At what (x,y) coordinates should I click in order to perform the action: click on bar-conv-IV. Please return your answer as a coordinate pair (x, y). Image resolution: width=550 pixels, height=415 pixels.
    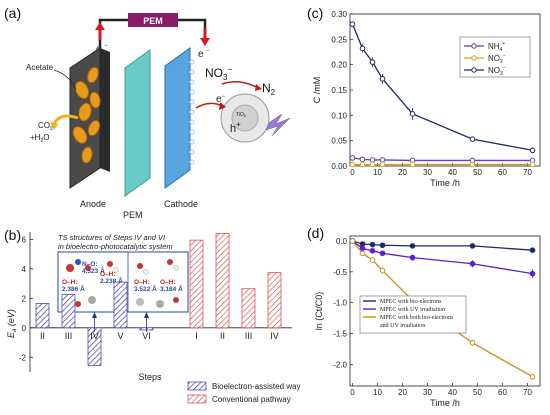
    Looking at the image, I should click on (274, 300).